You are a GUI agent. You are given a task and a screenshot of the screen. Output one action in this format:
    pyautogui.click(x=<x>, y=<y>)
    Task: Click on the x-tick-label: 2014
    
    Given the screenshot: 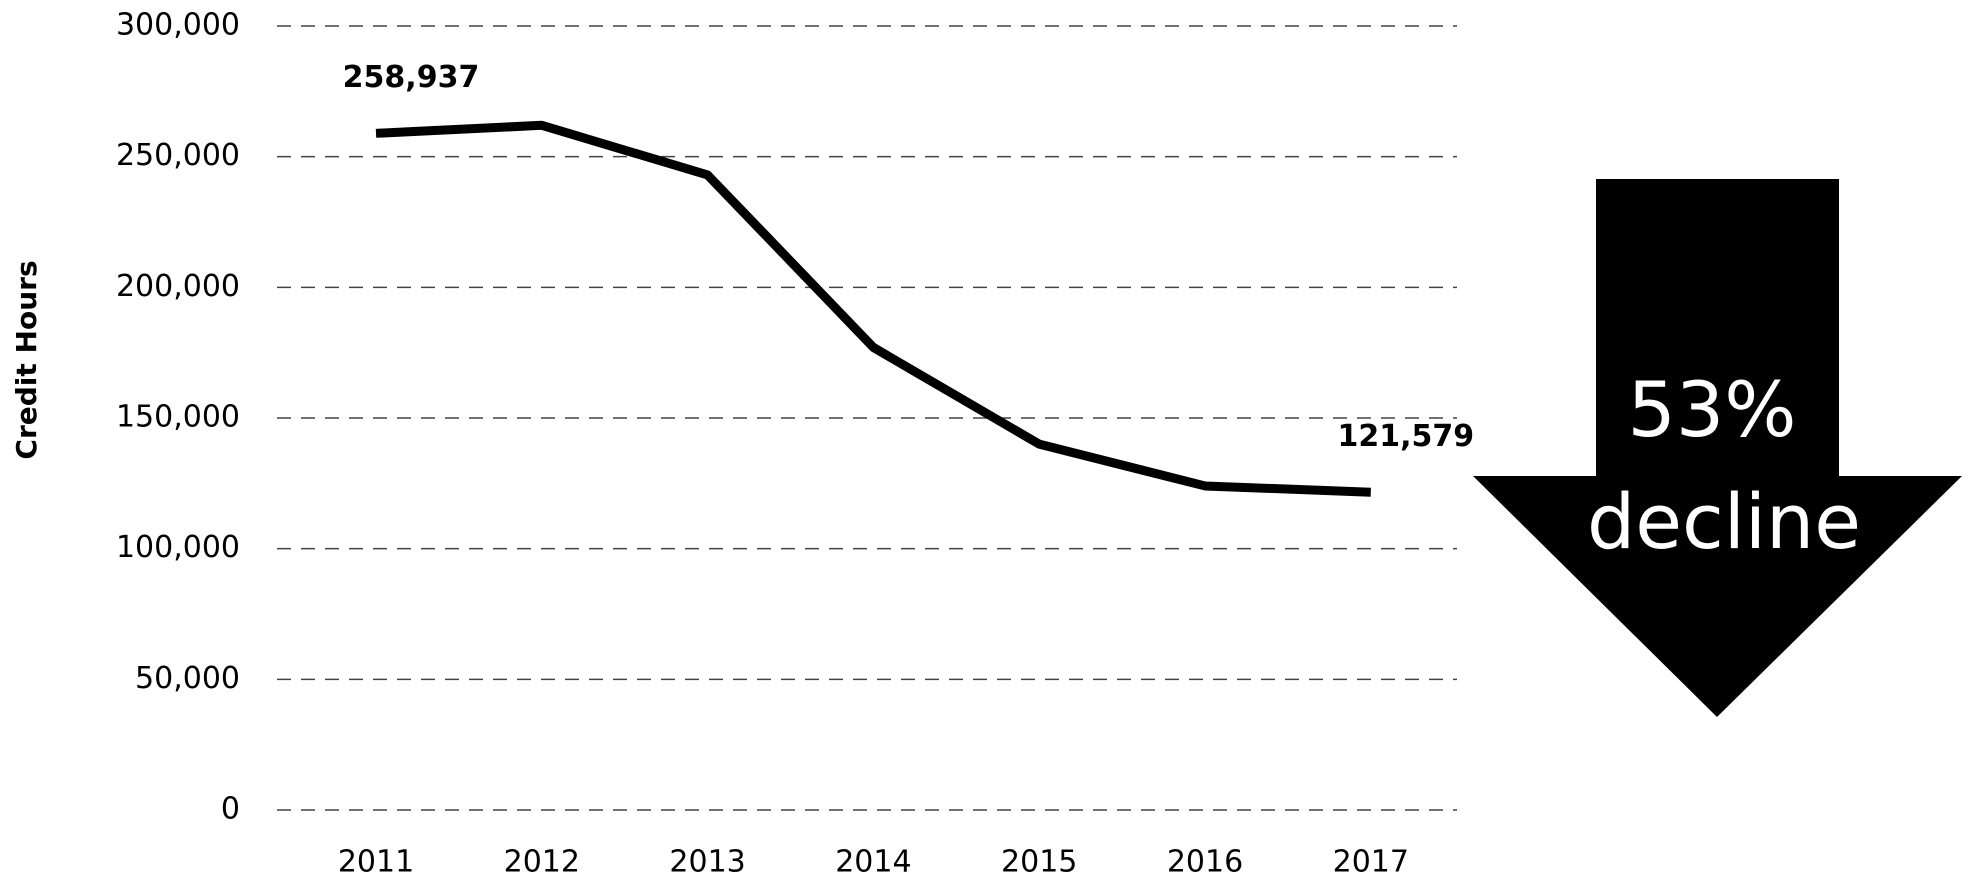 What is the action you would take?
    pyautogui.click(x=873, y=861)
    